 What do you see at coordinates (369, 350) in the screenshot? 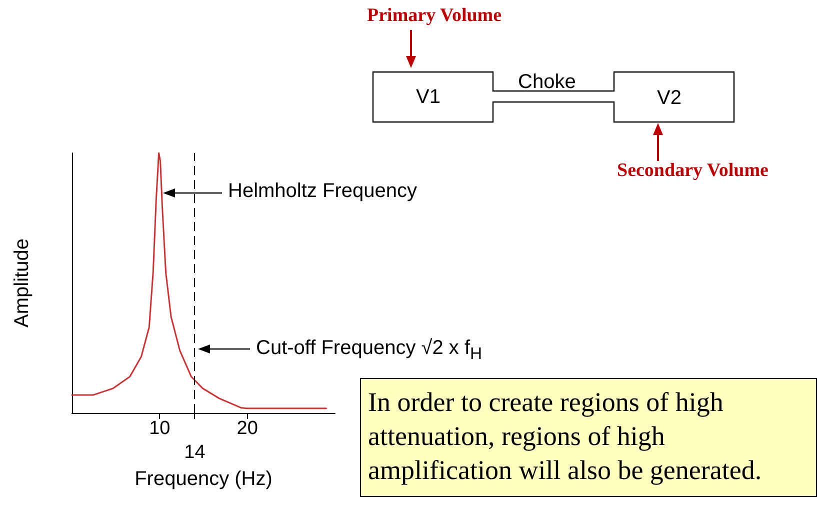
I see `annotation: Cut-off Frequency √2 x f$_{H}$` at bounding box center [369, 350].